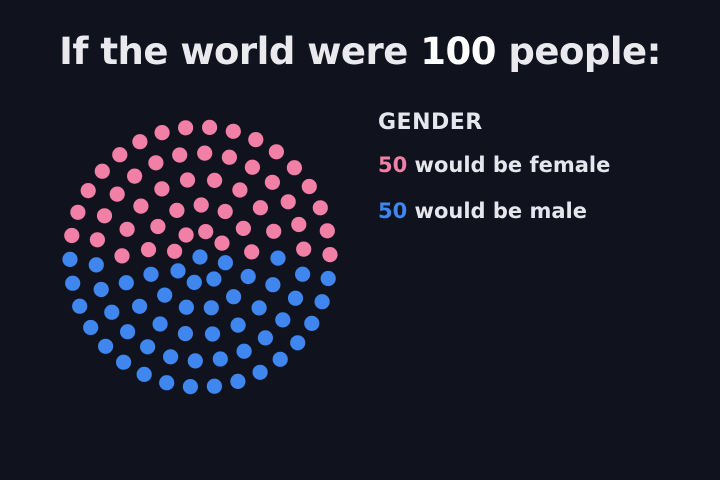 The width and height of the screenshot is (720, 480). I want to click on page-title: If the world were 100 people:, so click(360, 51).